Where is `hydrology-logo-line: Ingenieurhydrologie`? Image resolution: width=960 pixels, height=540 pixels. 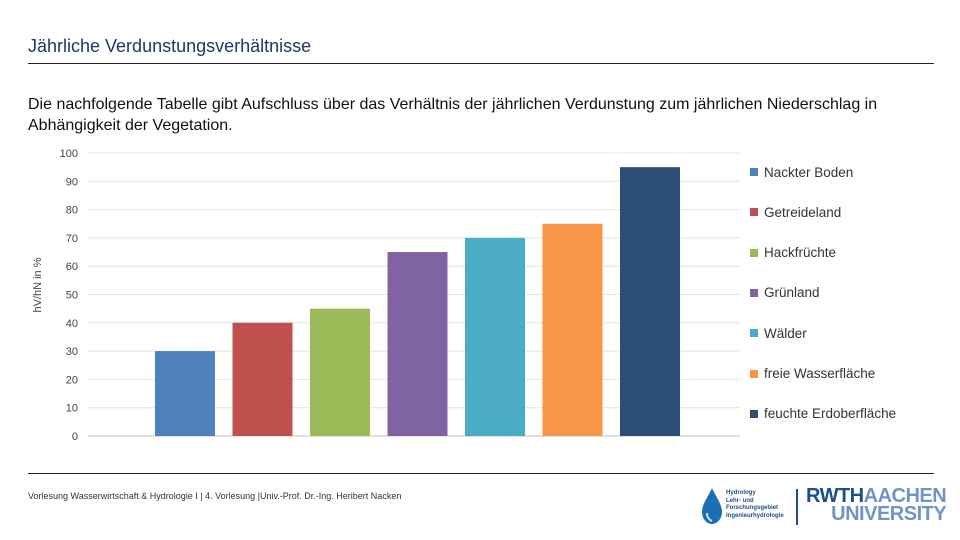
hydrology-logo-line: Ingenieurhydrologie is located at coordinates (755, 515).